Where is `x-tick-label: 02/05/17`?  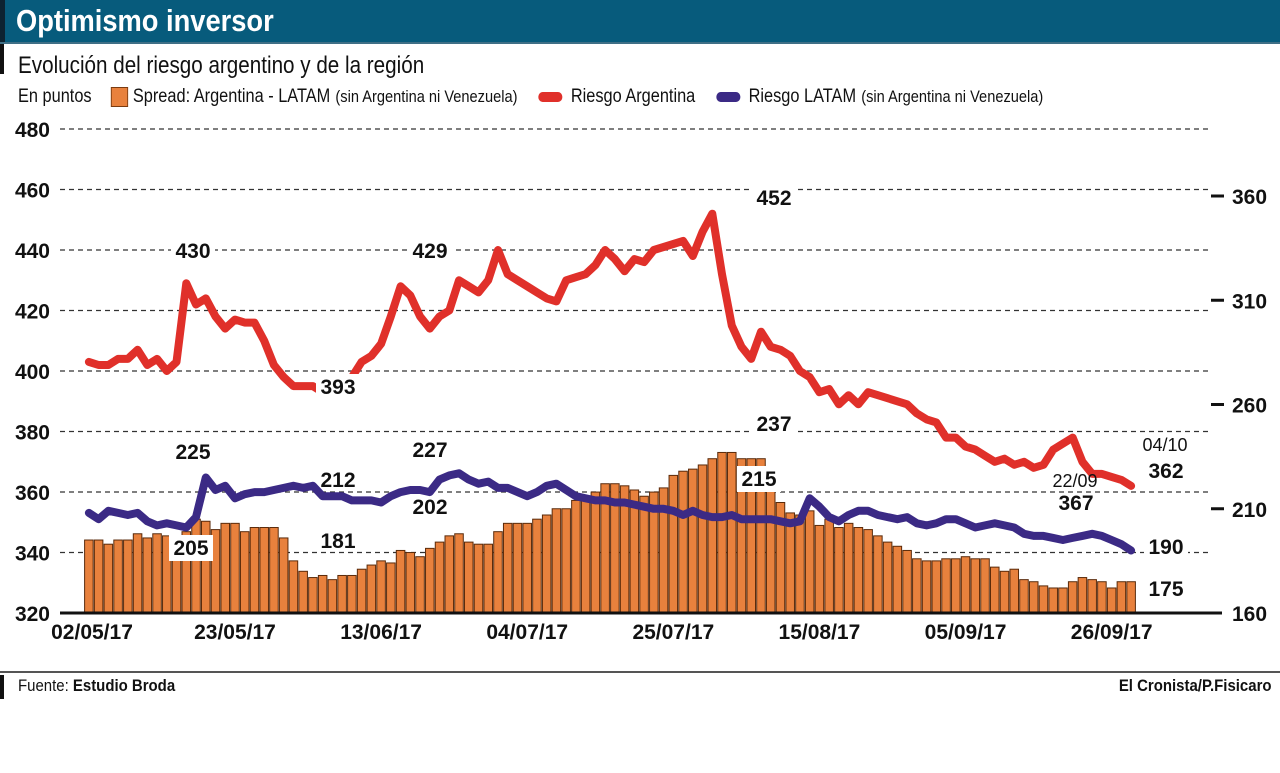
x-tick-label: 02/05/17 is located at coordinates (92, 632).